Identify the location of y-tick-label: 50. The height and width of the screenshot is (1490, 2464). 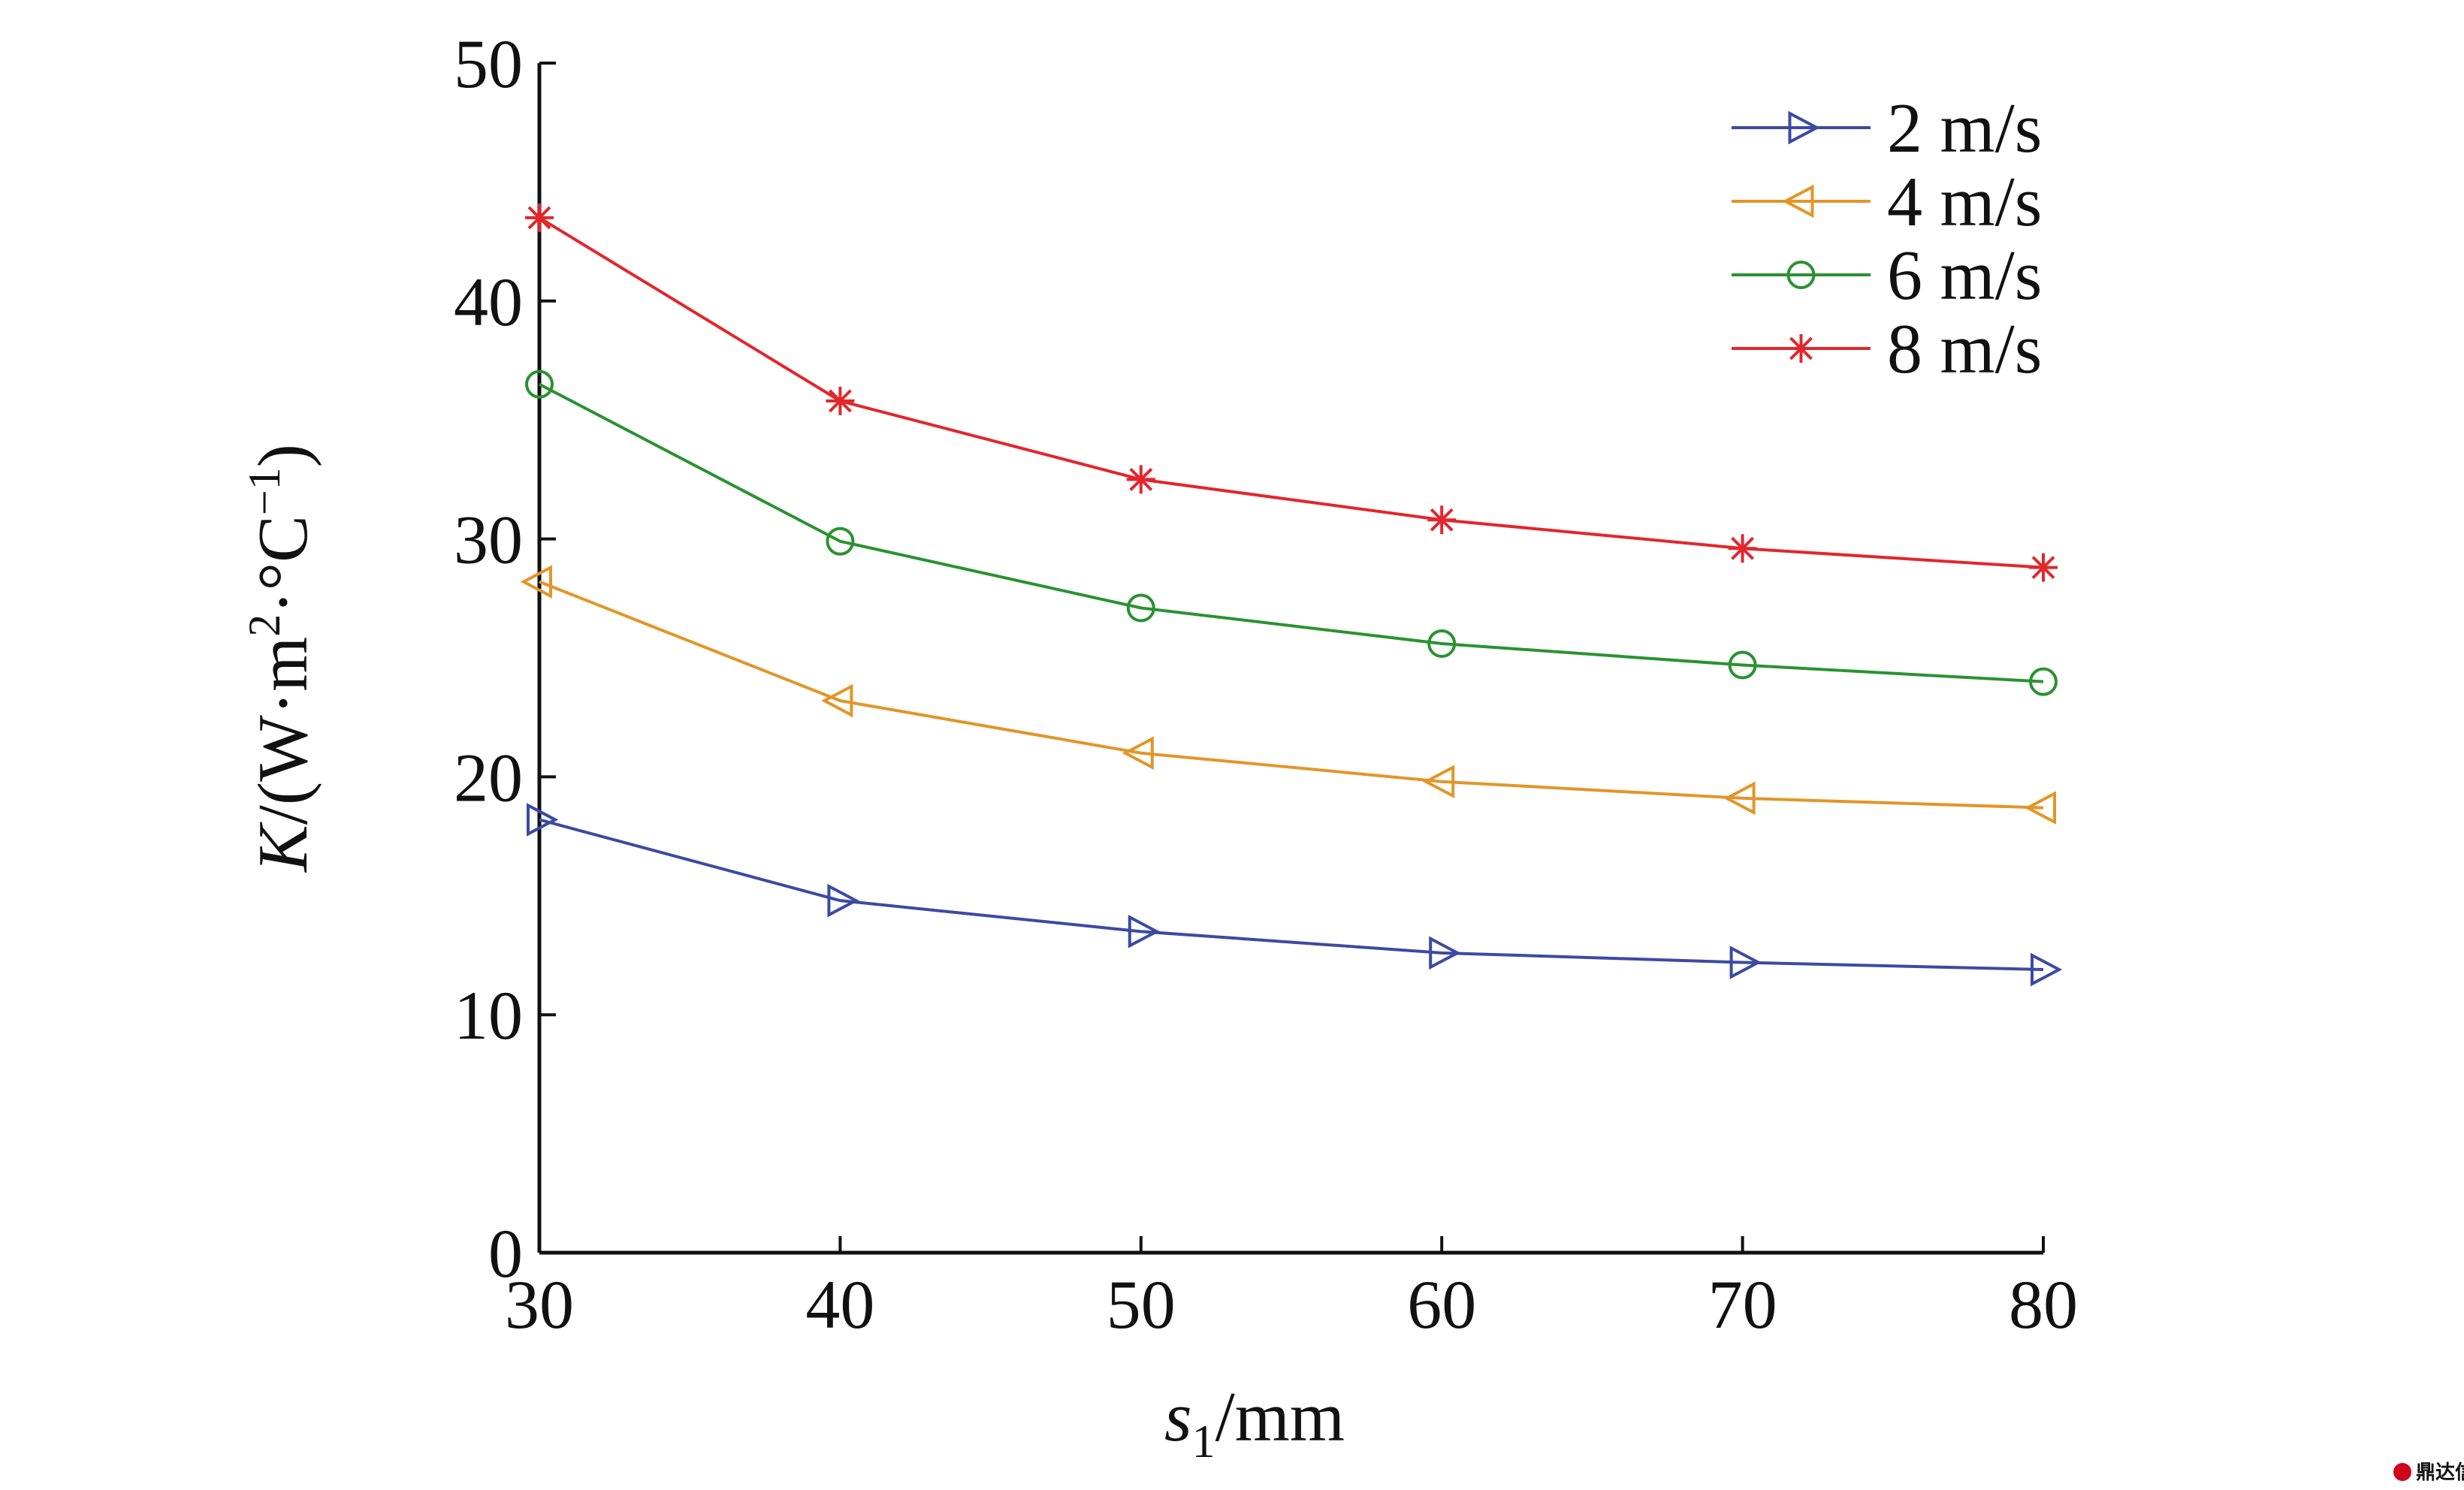
(488, 64).